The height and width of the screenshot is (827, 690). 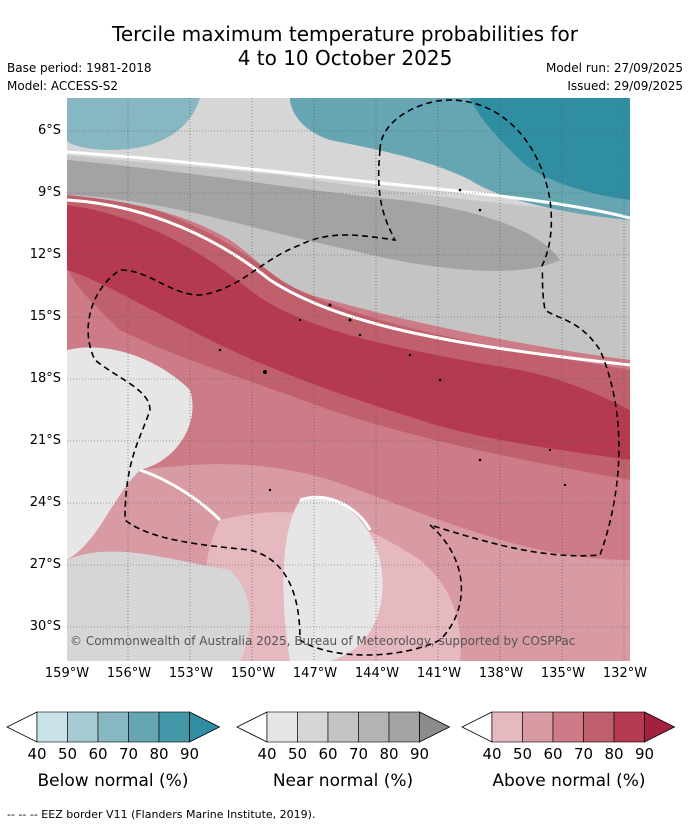 I want to click on legend-colorbars, so click(x=341, y=727).